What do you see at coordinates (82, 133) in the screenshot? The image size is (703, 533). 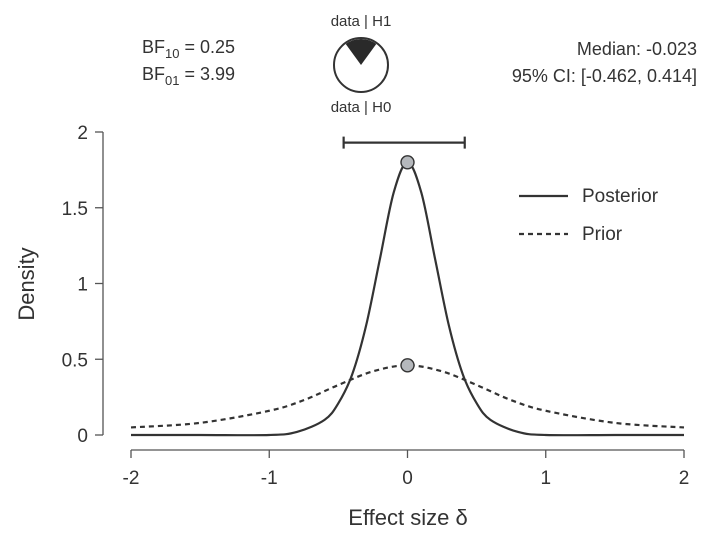 I see `y-tick-label: 2` at bounding box center [82, 133].